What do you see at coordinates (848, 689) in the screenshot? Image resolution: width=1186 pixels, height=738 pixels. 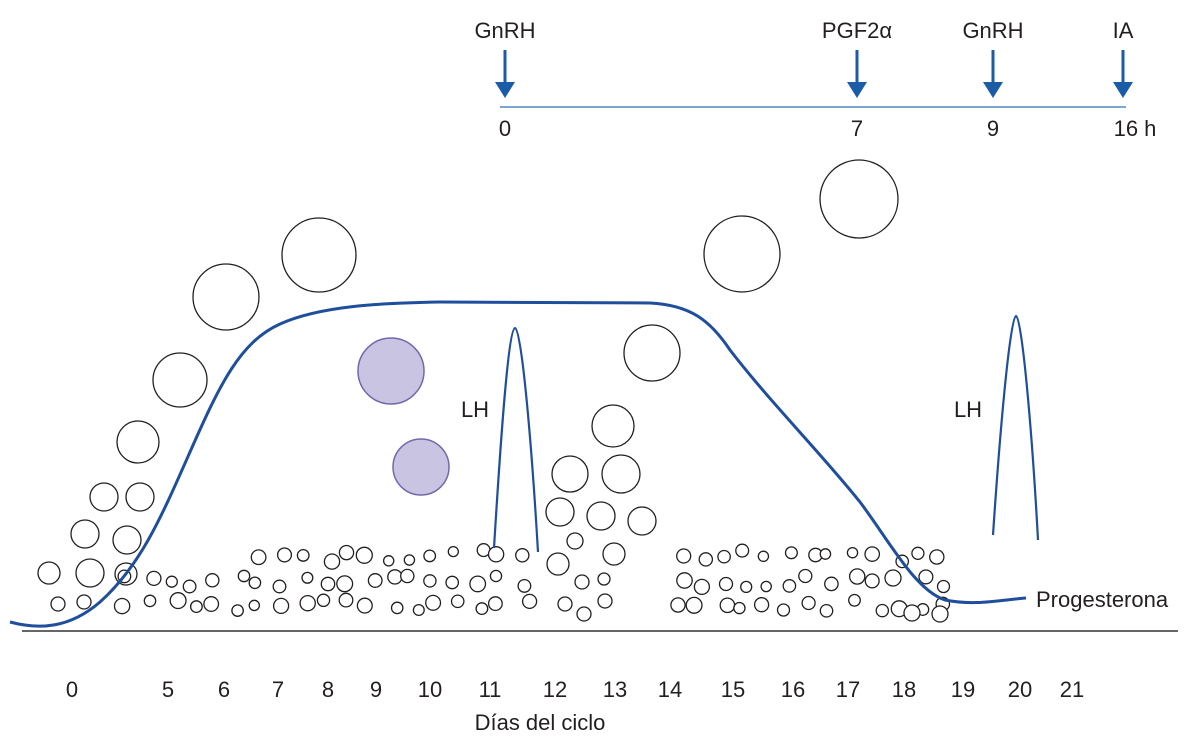 I see `day-label: 17` at bounding box center [848, 689].